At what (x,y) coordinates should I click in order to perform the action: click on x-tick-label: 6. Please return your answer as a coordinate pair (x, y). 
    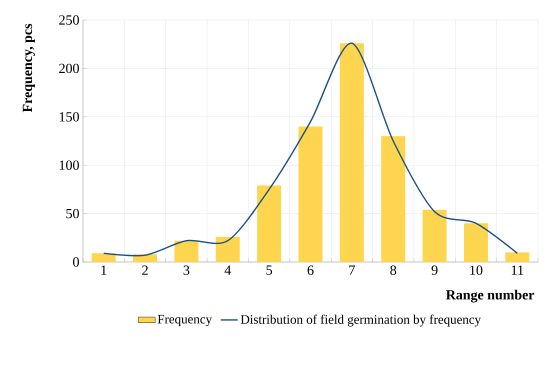
    Looking at the image, I should click on (311, 270).